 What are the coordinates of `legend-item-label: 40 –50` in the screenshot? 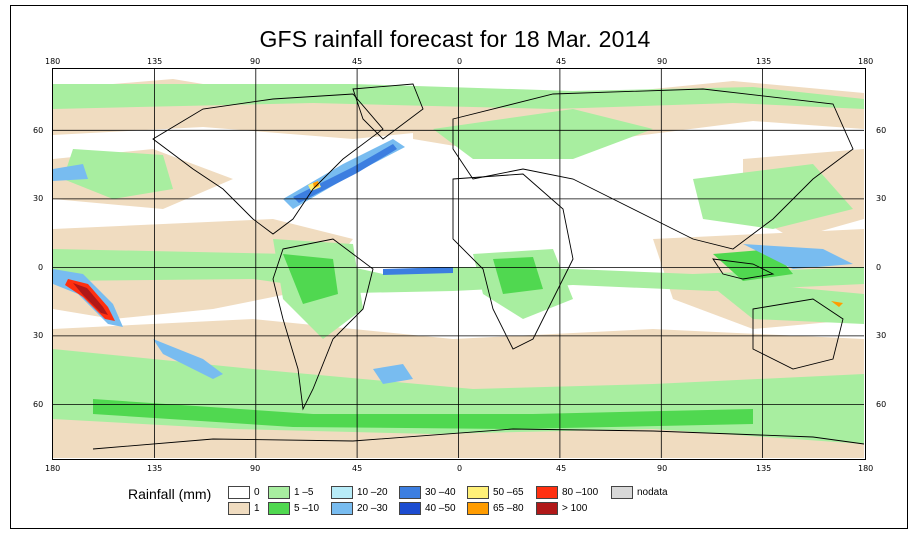 It's located at (440, 508).